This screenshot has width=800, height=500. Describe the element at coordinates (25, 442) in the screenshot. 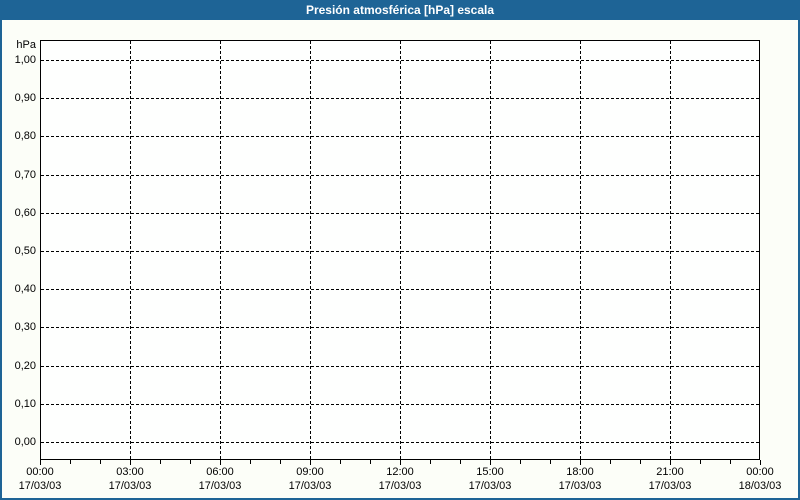

I see `y-tick-label: 0,00` at that location.